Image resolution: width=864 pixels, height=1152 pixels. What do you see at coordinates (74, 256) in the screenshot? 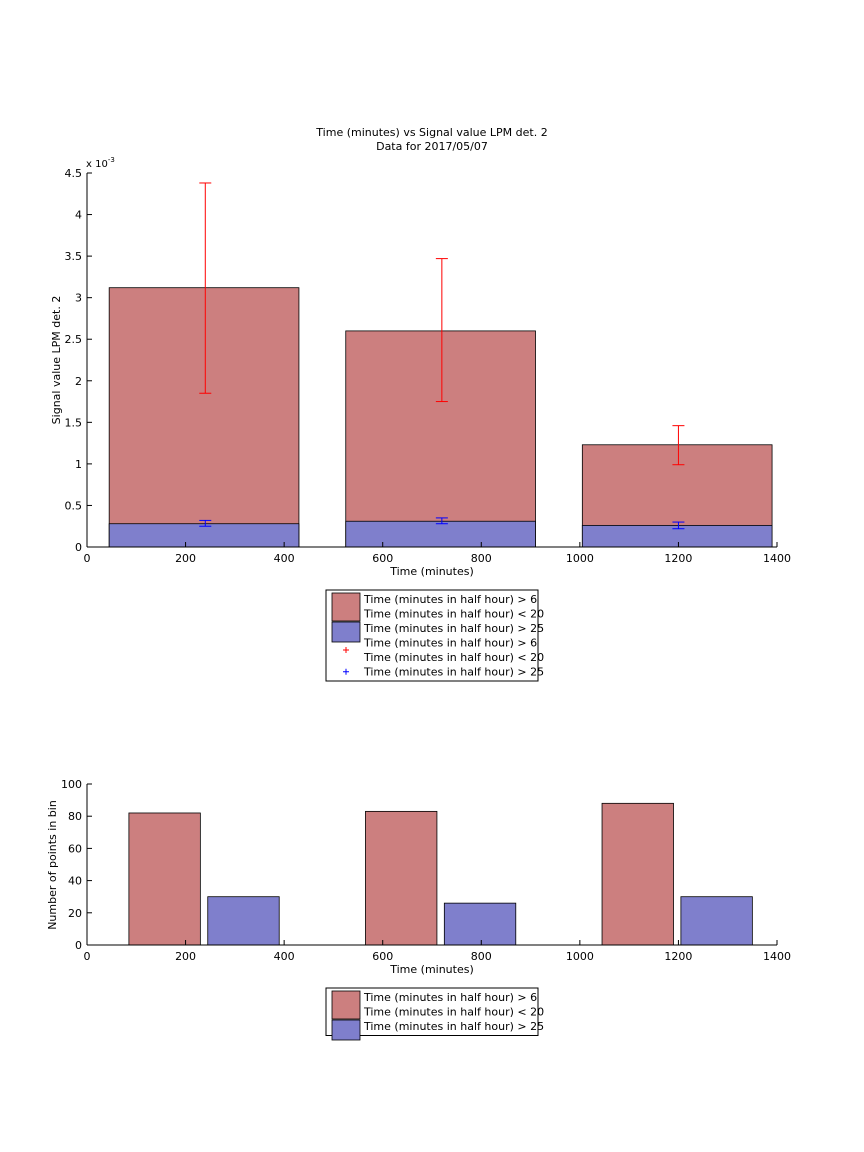
I see `y-tick-label: 3.5` at bounding box center [74, 256].